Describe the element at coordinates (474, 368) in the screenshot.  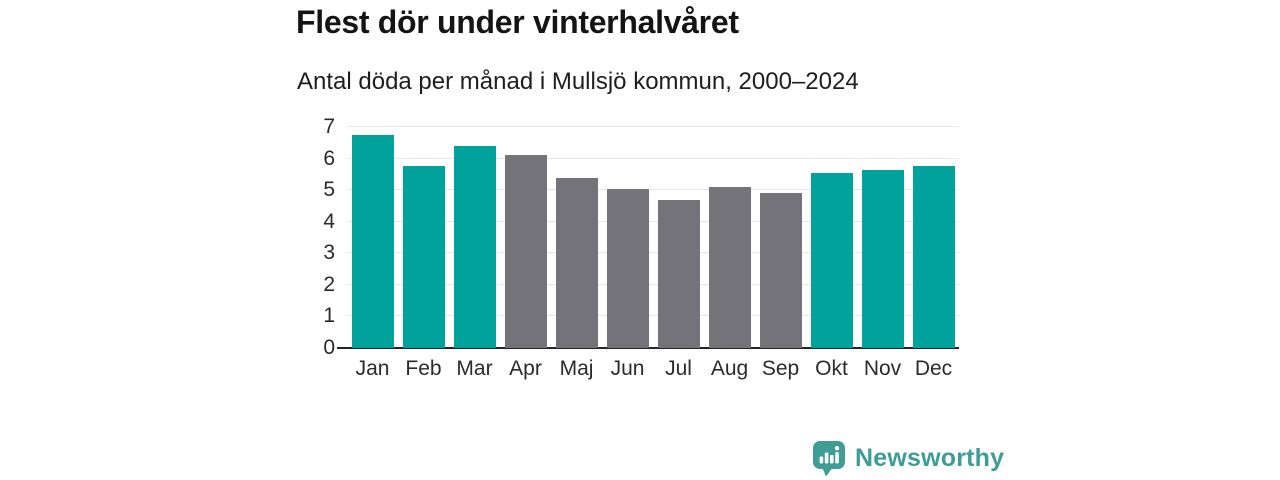
I see `x-tick-label-mar: Mar` at that location.